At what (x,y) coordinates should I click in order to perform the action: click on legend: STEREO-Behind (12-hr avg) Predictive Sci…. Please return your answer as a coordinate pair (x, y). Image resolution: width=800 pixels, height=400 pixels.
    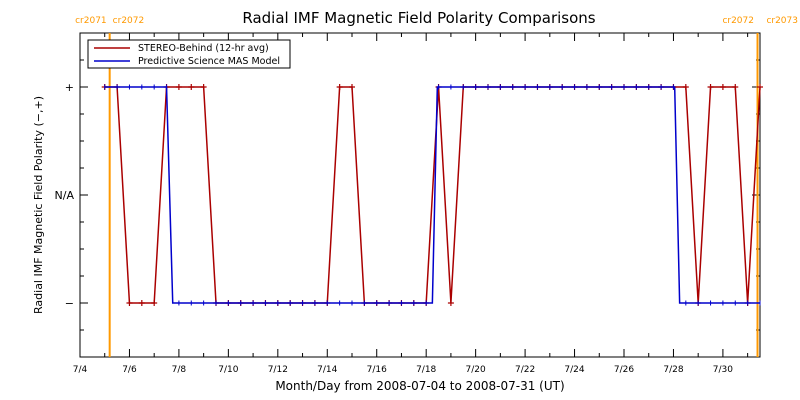
    Looking at the image, I should click on (189, 54).